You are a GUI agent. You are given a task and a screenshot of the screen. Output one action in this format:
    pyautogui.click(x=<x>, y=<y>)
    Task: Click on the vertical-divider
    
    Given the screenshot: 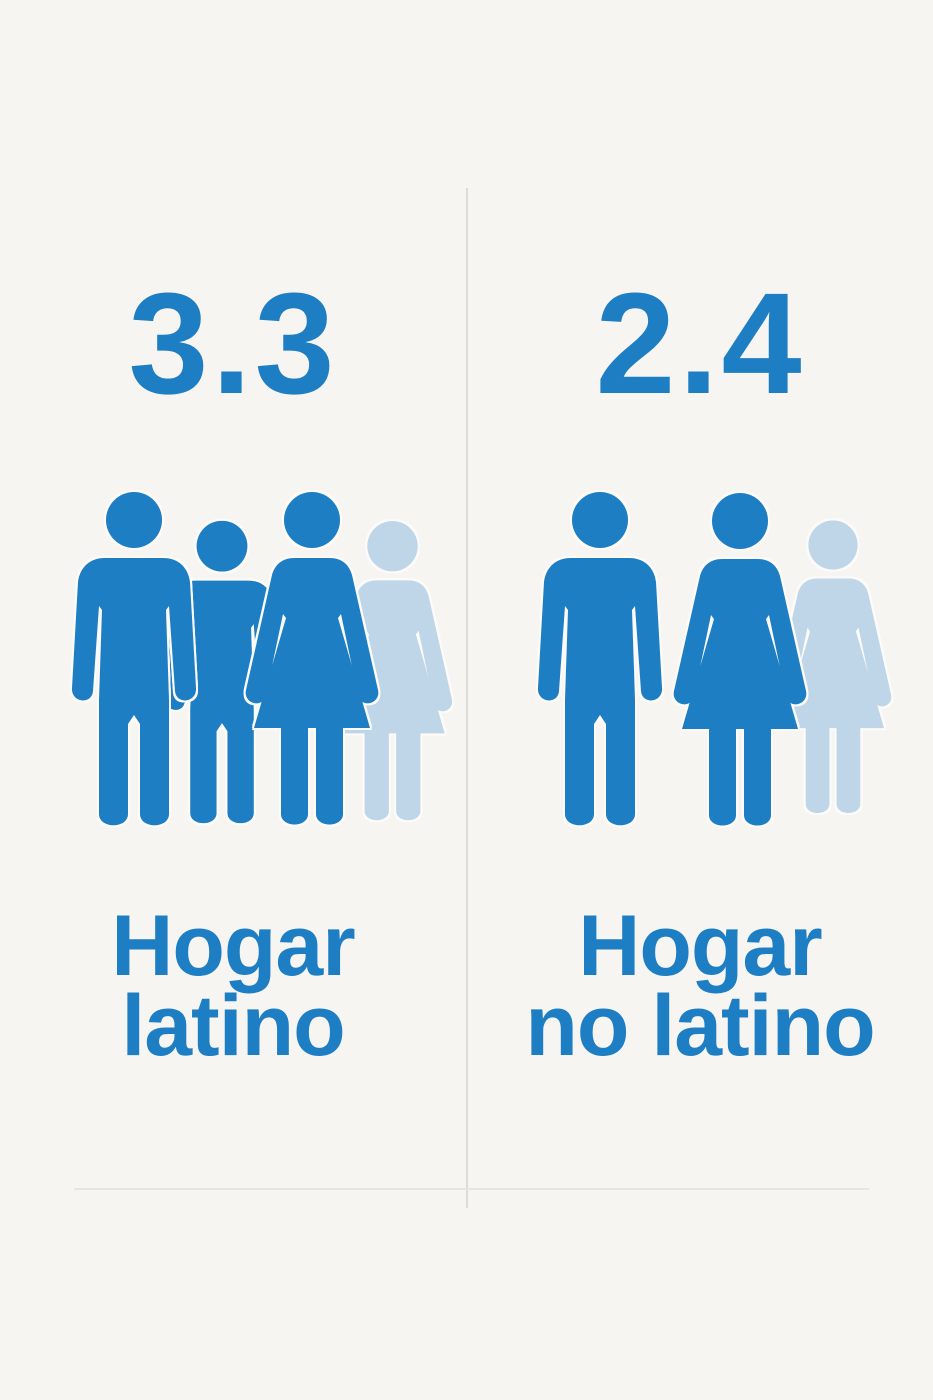 What is the action you would take?
    pyautogui.click(x=467, y=698)
    